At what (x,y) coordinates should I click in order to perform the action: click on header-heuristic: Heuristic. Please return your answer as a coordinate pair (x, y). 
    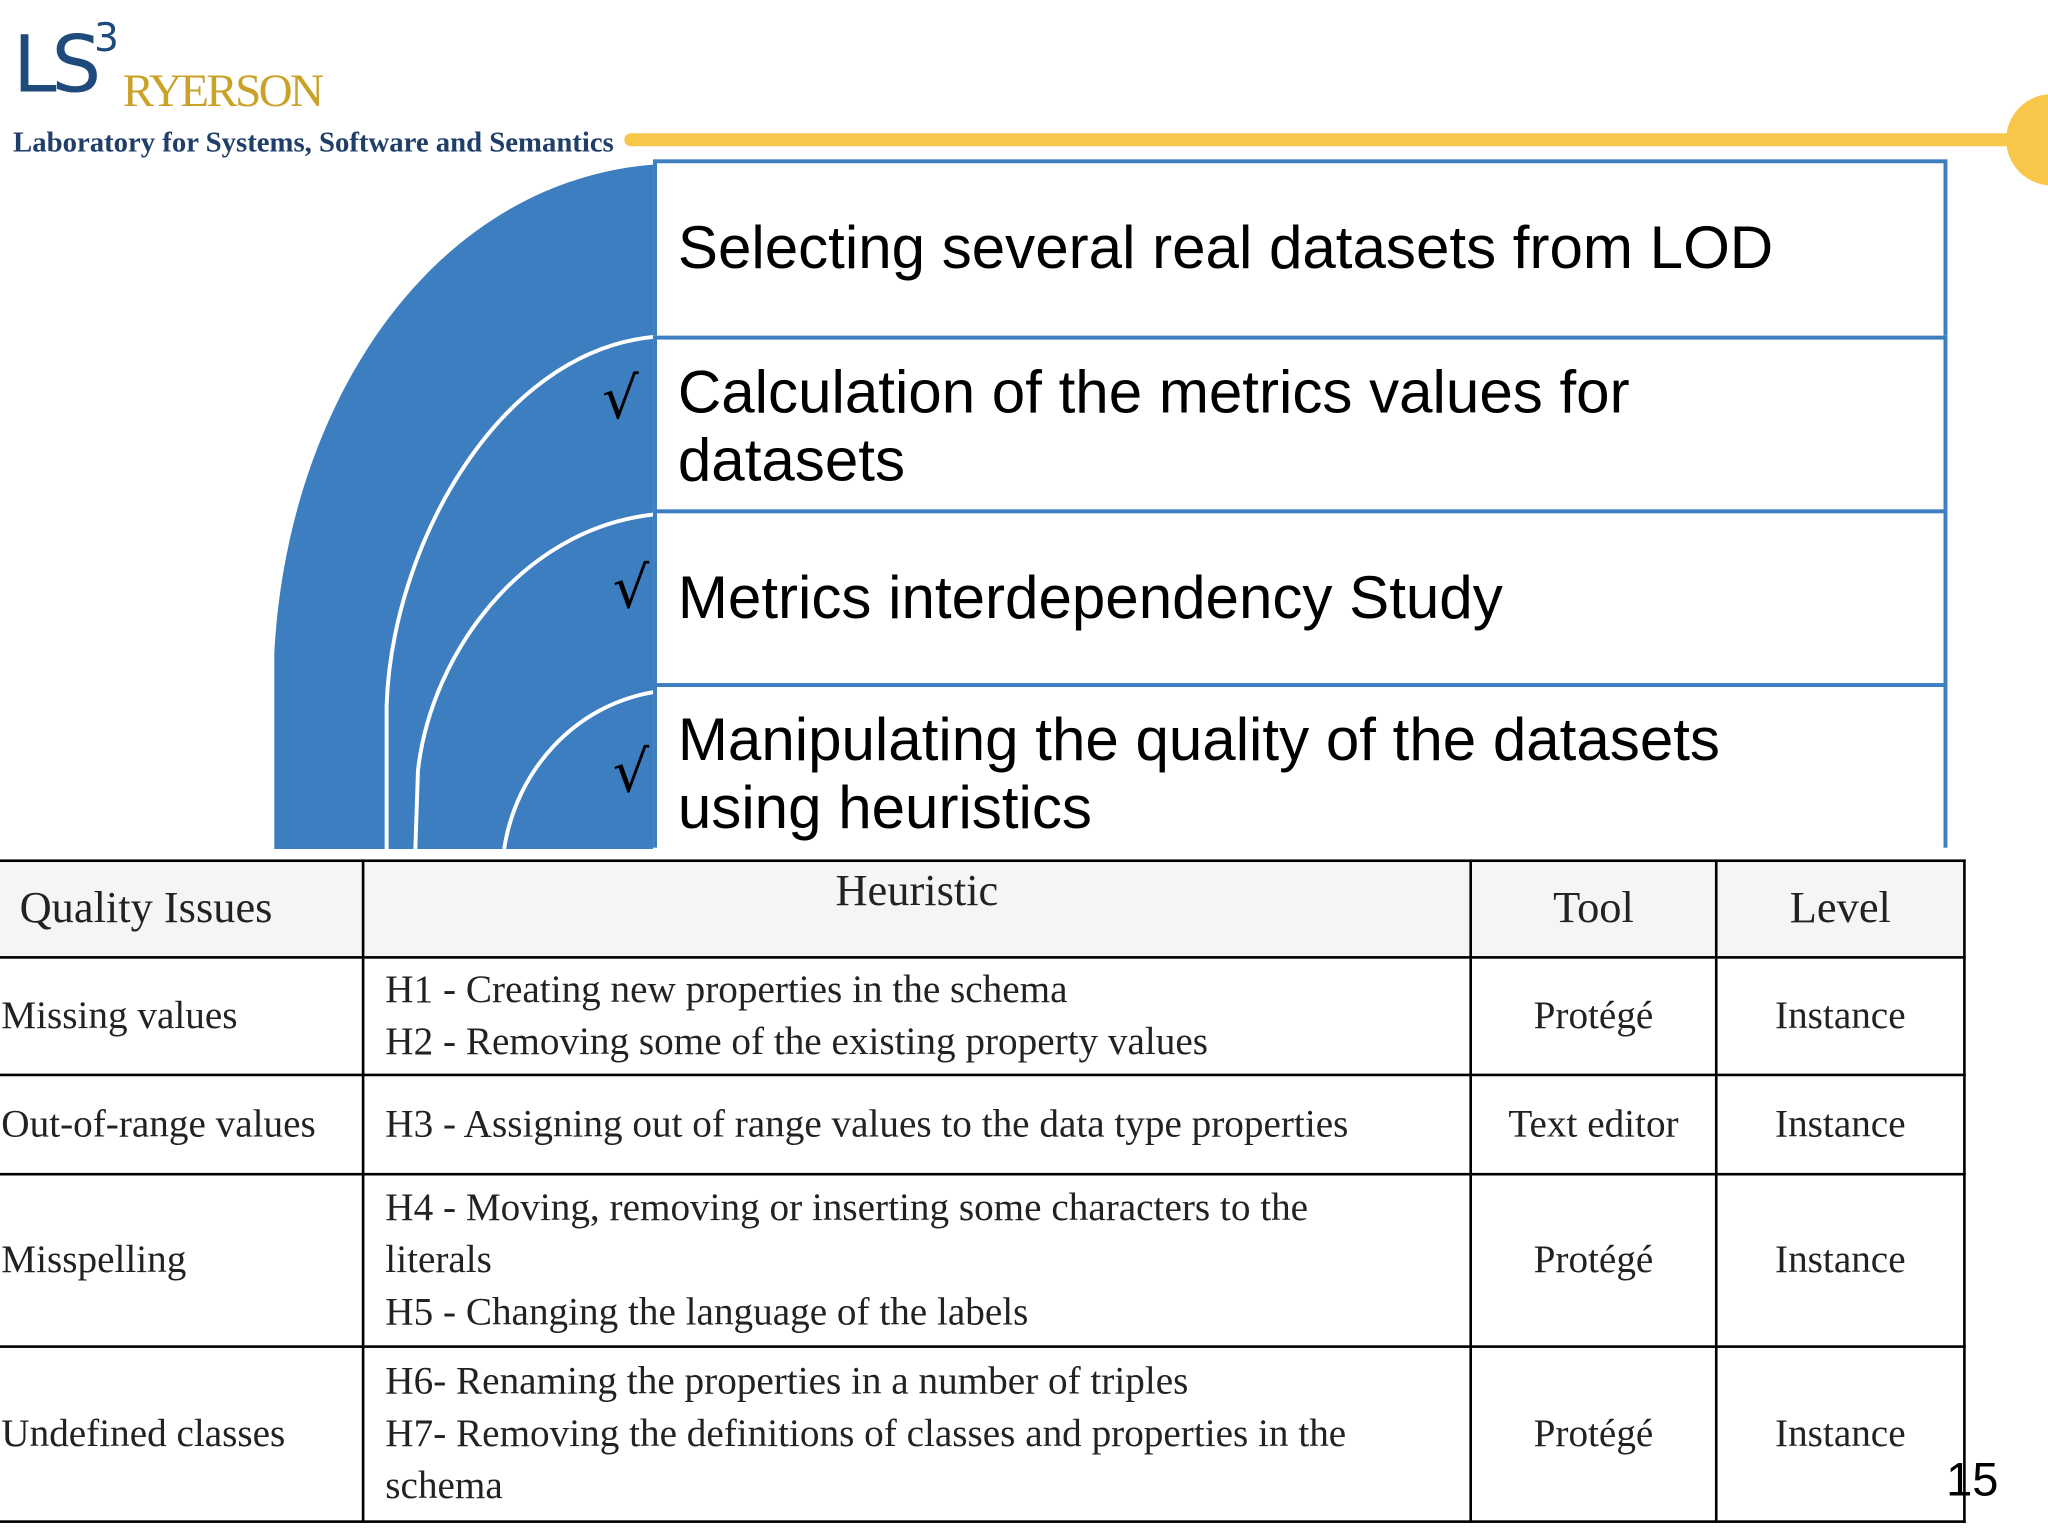
    Looking at the image, I should click on (916, 909).